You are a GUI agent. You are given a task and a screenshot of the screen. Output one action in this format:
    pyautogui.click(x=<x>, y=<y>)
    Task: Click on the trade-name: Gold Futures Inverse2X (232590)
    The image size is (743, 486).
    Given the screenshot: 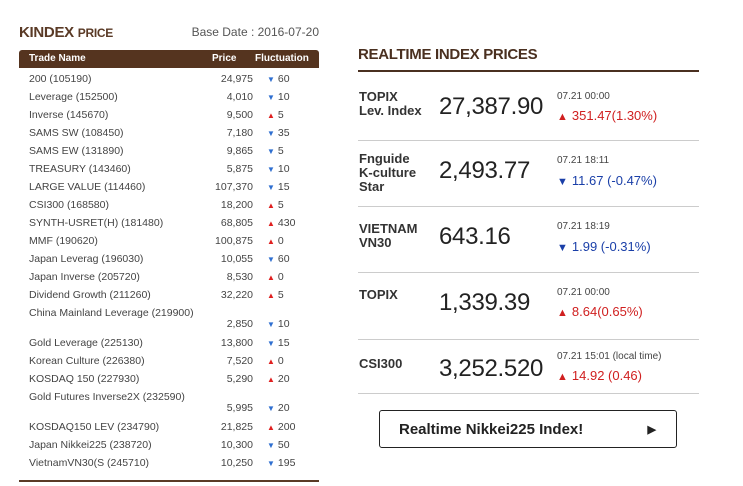 What is the action you would take?
    pyautogui.click(x=107, y=397)
    